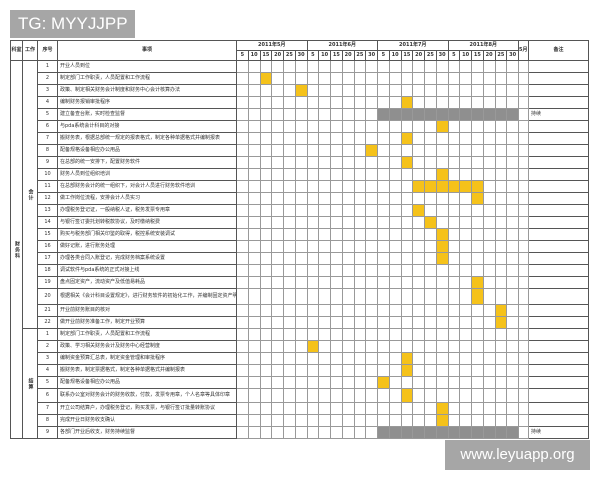  What do you see at coordinates (300, 310) in the screenshot?
I see `table-row: 21 开业前财务账目的核对` at bounding box center [300, 310].